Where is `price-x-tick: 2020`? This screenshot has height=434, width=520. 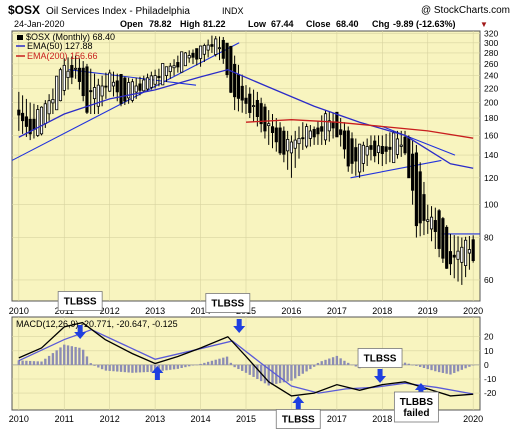 price-x-tick: 2020 is located at coordinates (473, 311).